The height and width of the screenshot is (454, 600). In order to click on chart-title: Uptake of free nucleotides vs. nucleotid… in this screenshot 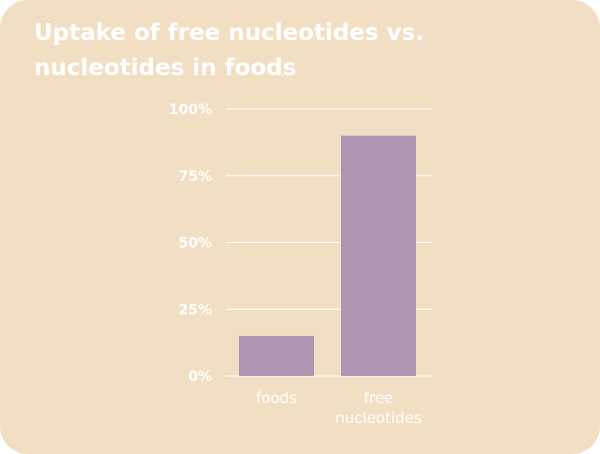, I will do `click(229, 50)`.